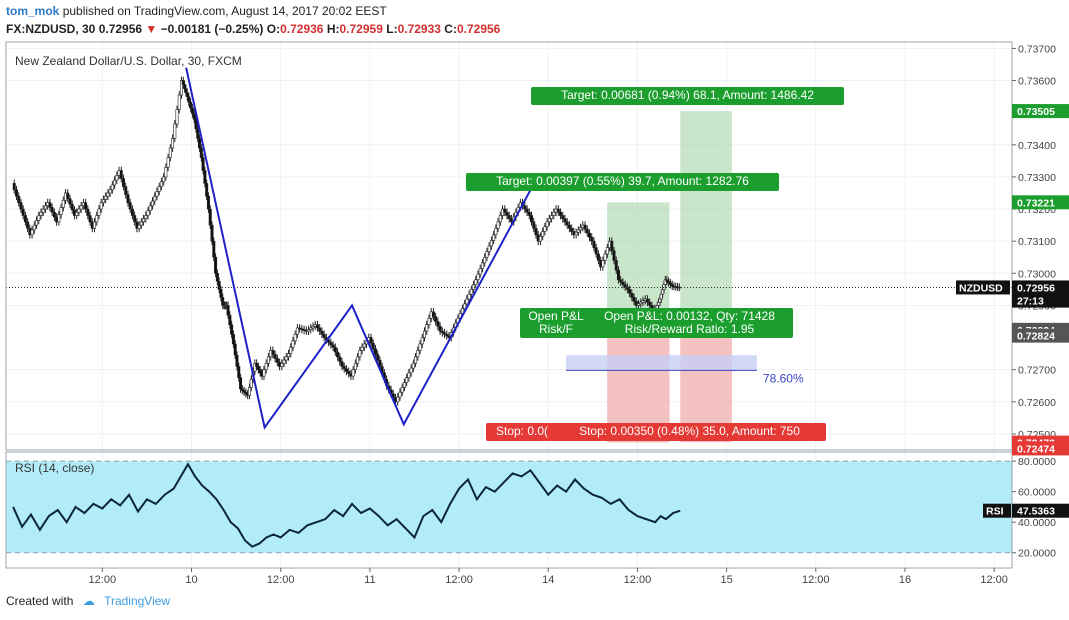 The width and height of the screenshot is (1069, 620). I want to click on time-tick-label: 16, so click(905, 580).